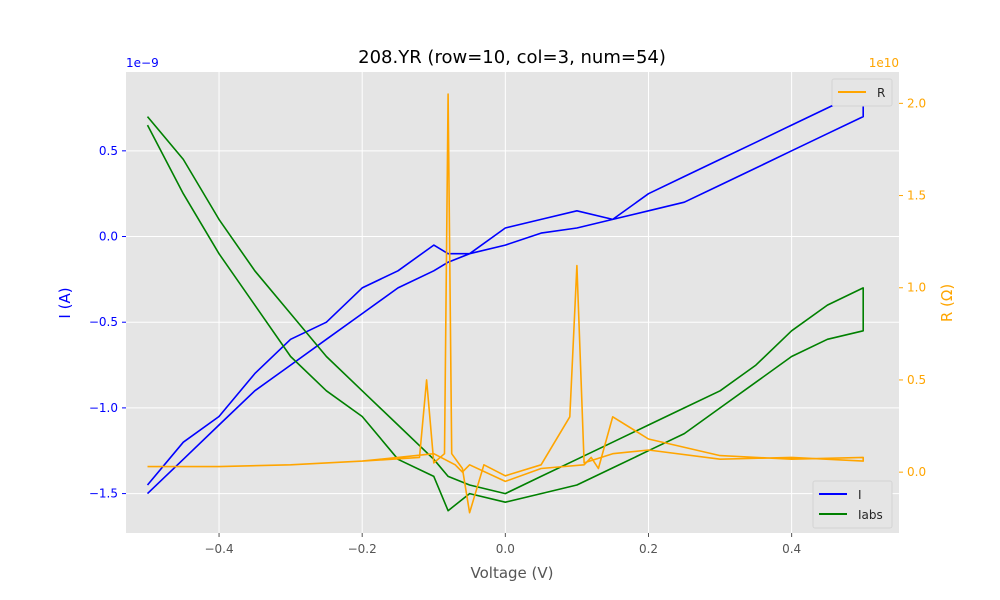  What do you see at coordinates (884, 63) in the screenshot?
I see `right-offset-text: 1e10` at bounding box center [884, 63].